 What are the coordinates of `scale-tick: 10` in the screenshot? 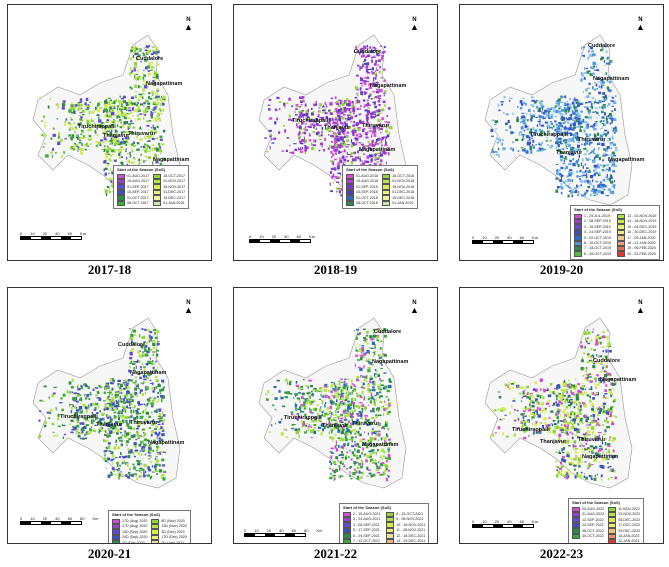 It's located at (256, 530).